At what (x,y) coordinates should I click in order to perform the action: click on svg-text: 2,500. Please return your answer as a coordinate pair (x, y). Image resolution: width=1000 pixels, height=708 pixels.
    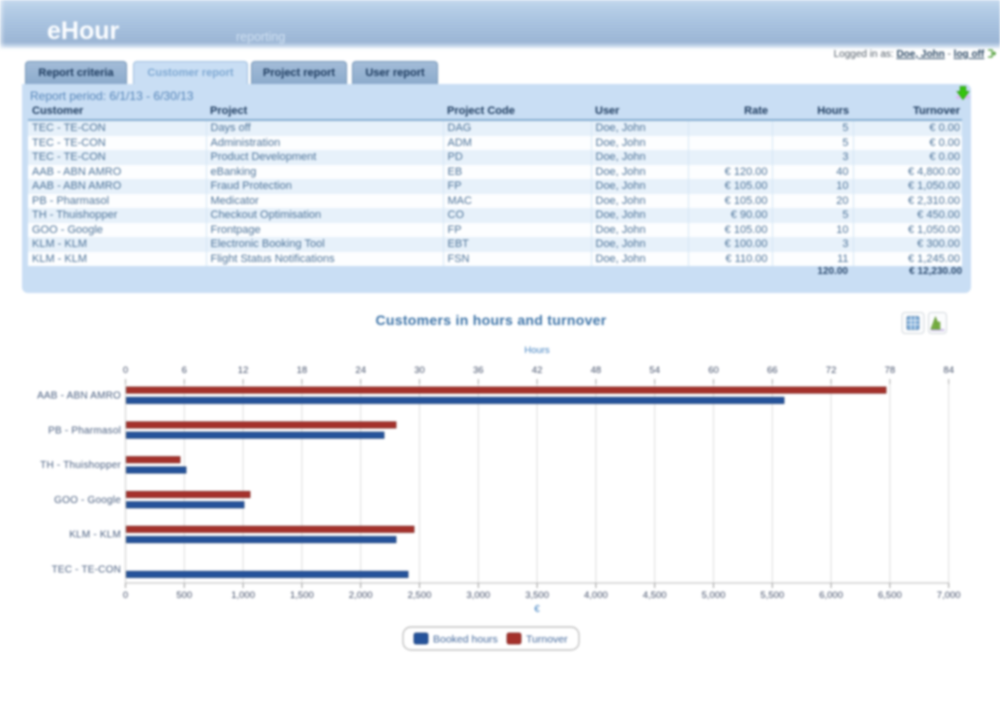
    Looking at the image, I should click on (420, 595).